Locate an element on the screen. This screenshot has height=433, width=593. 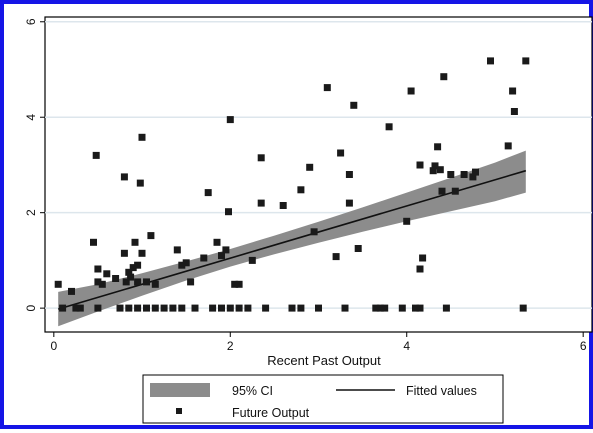
x-axis-title: Recent Past Output is located at coordinates (324, 360).